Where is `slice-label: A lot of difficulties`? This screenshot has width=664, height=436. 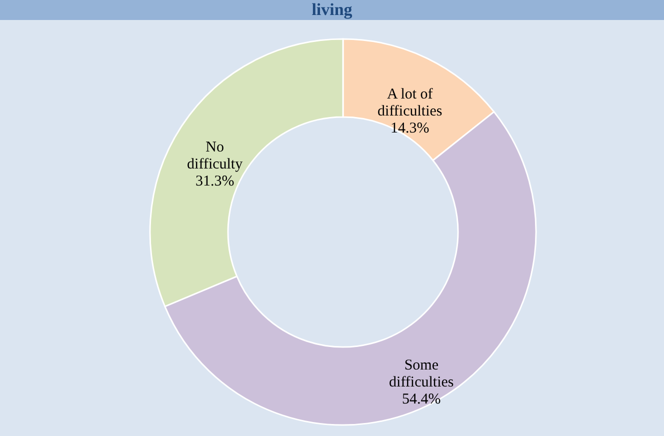 slice-label: A lot of difficulties is located at coordinates (410, 103).